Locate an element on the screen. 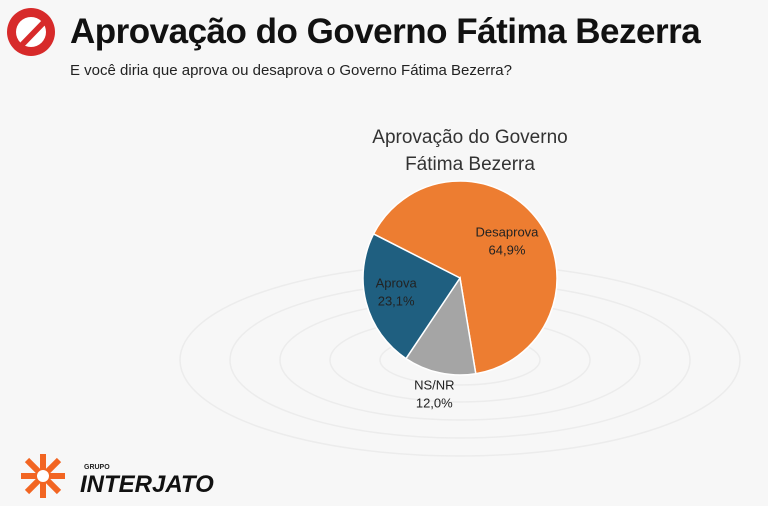  page-title: Aprovação do Governo Fátima Bezerra is located at coordinates (385, 31).